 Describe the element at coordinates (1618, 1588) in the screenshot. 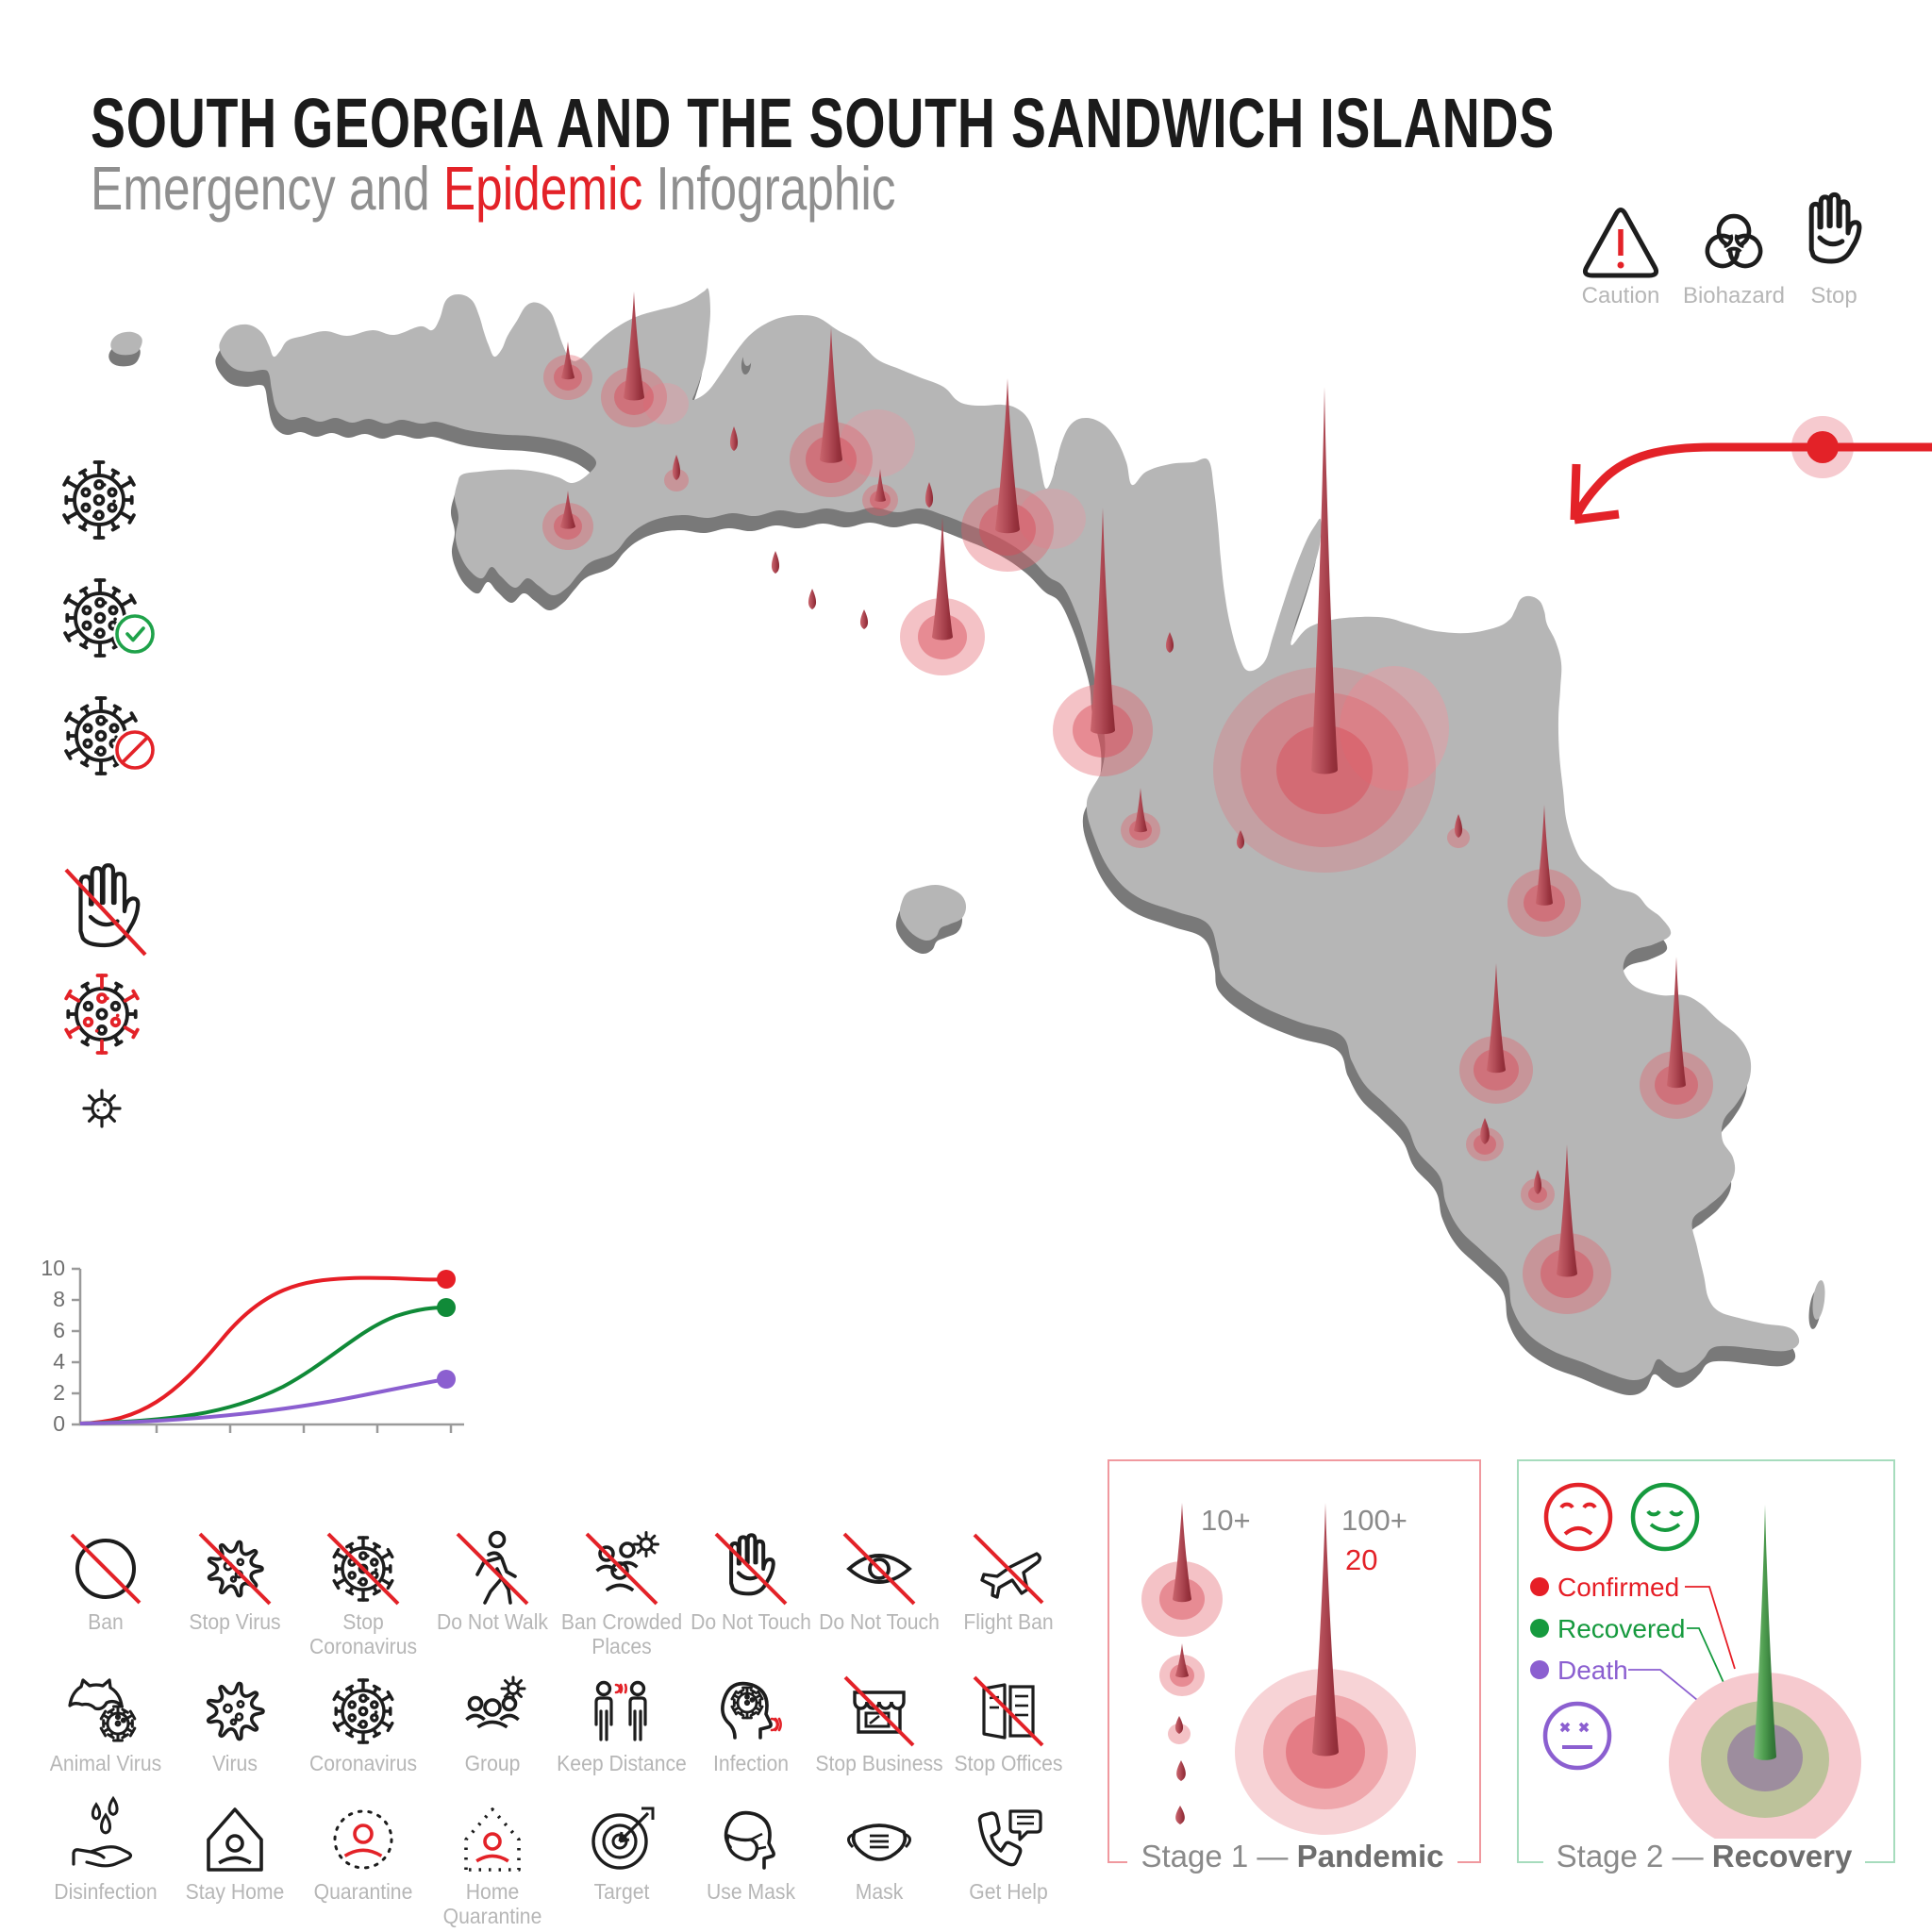

I see `svg-text: Confirmed` at that location.